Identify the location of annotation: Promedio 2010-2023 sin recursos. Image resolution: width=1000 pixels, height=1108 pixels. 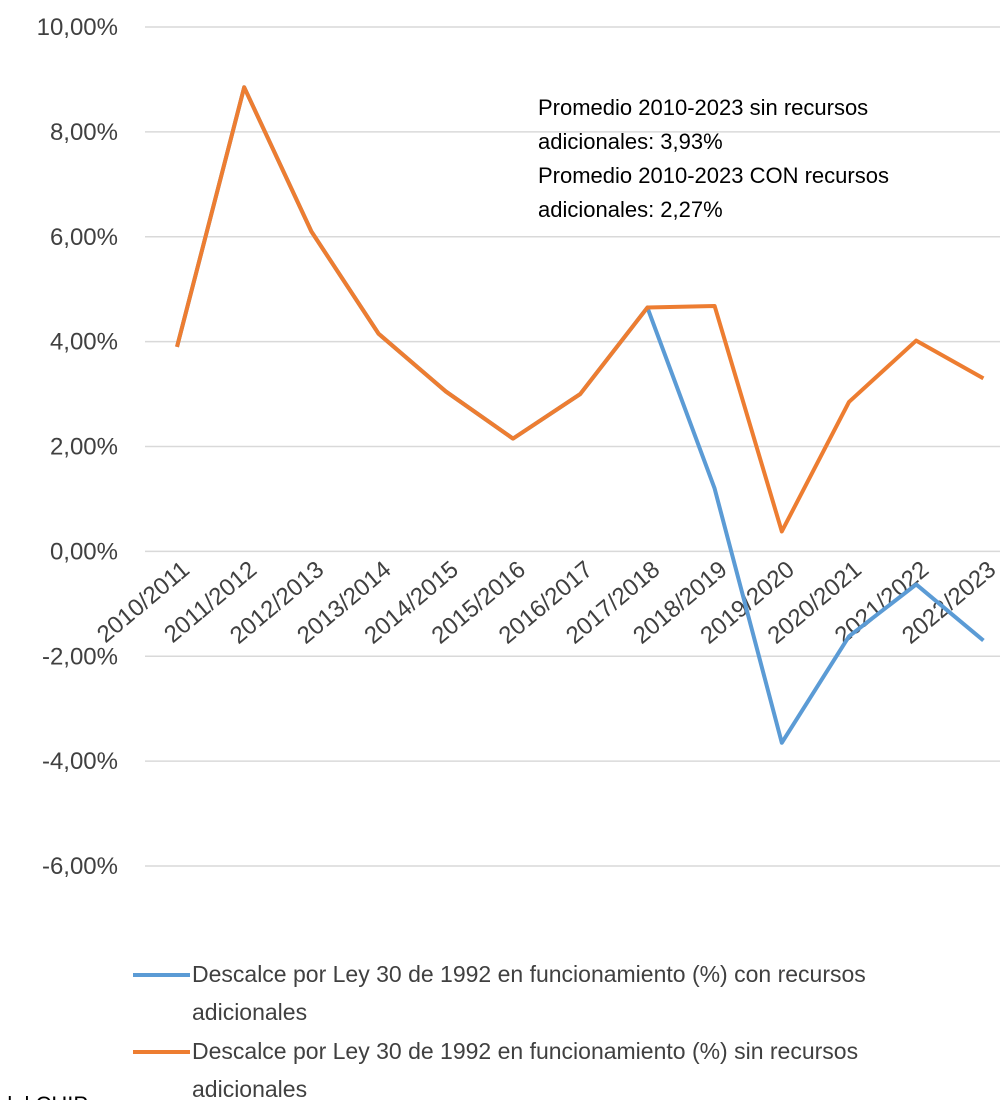
(703, 107).